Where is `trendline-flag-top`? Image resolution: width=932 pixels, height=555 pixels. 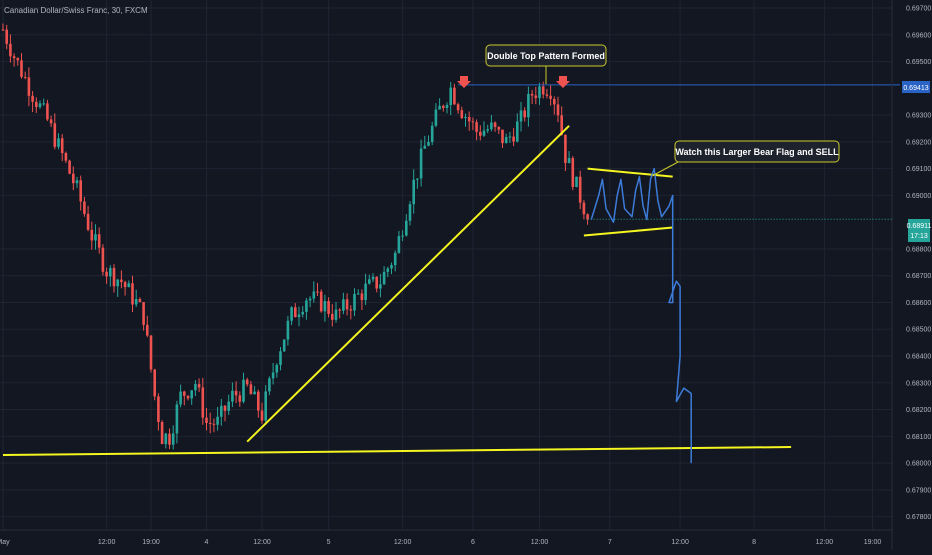 trendline-flag-top is located at coordinates (630, 172).